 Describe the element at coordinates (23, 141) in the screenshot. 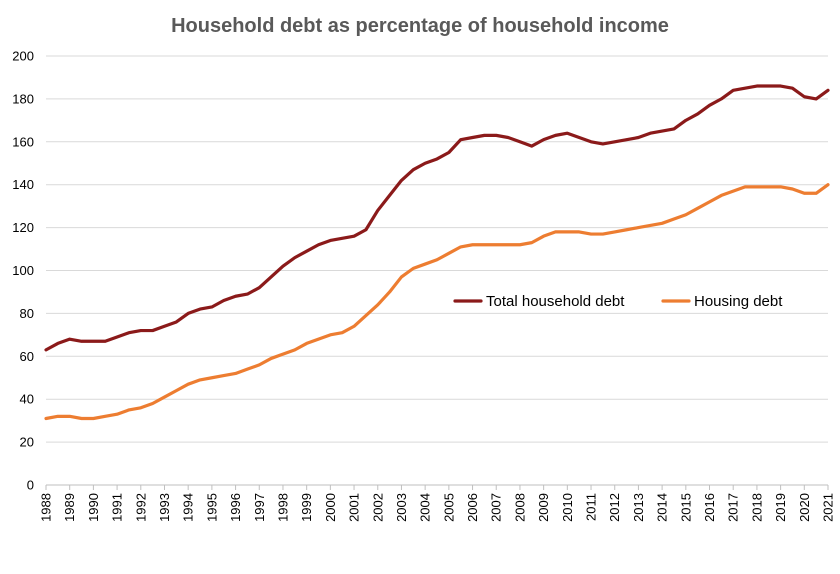

I see `y-tick-label: 160` at that location.